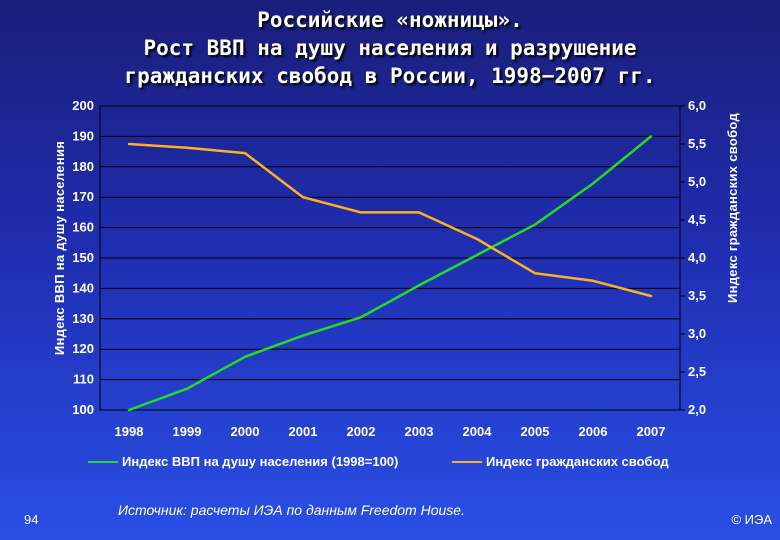 This screenshot has width=780, height=540. I want to click on left-tick-label: 180, so click(83, 166).